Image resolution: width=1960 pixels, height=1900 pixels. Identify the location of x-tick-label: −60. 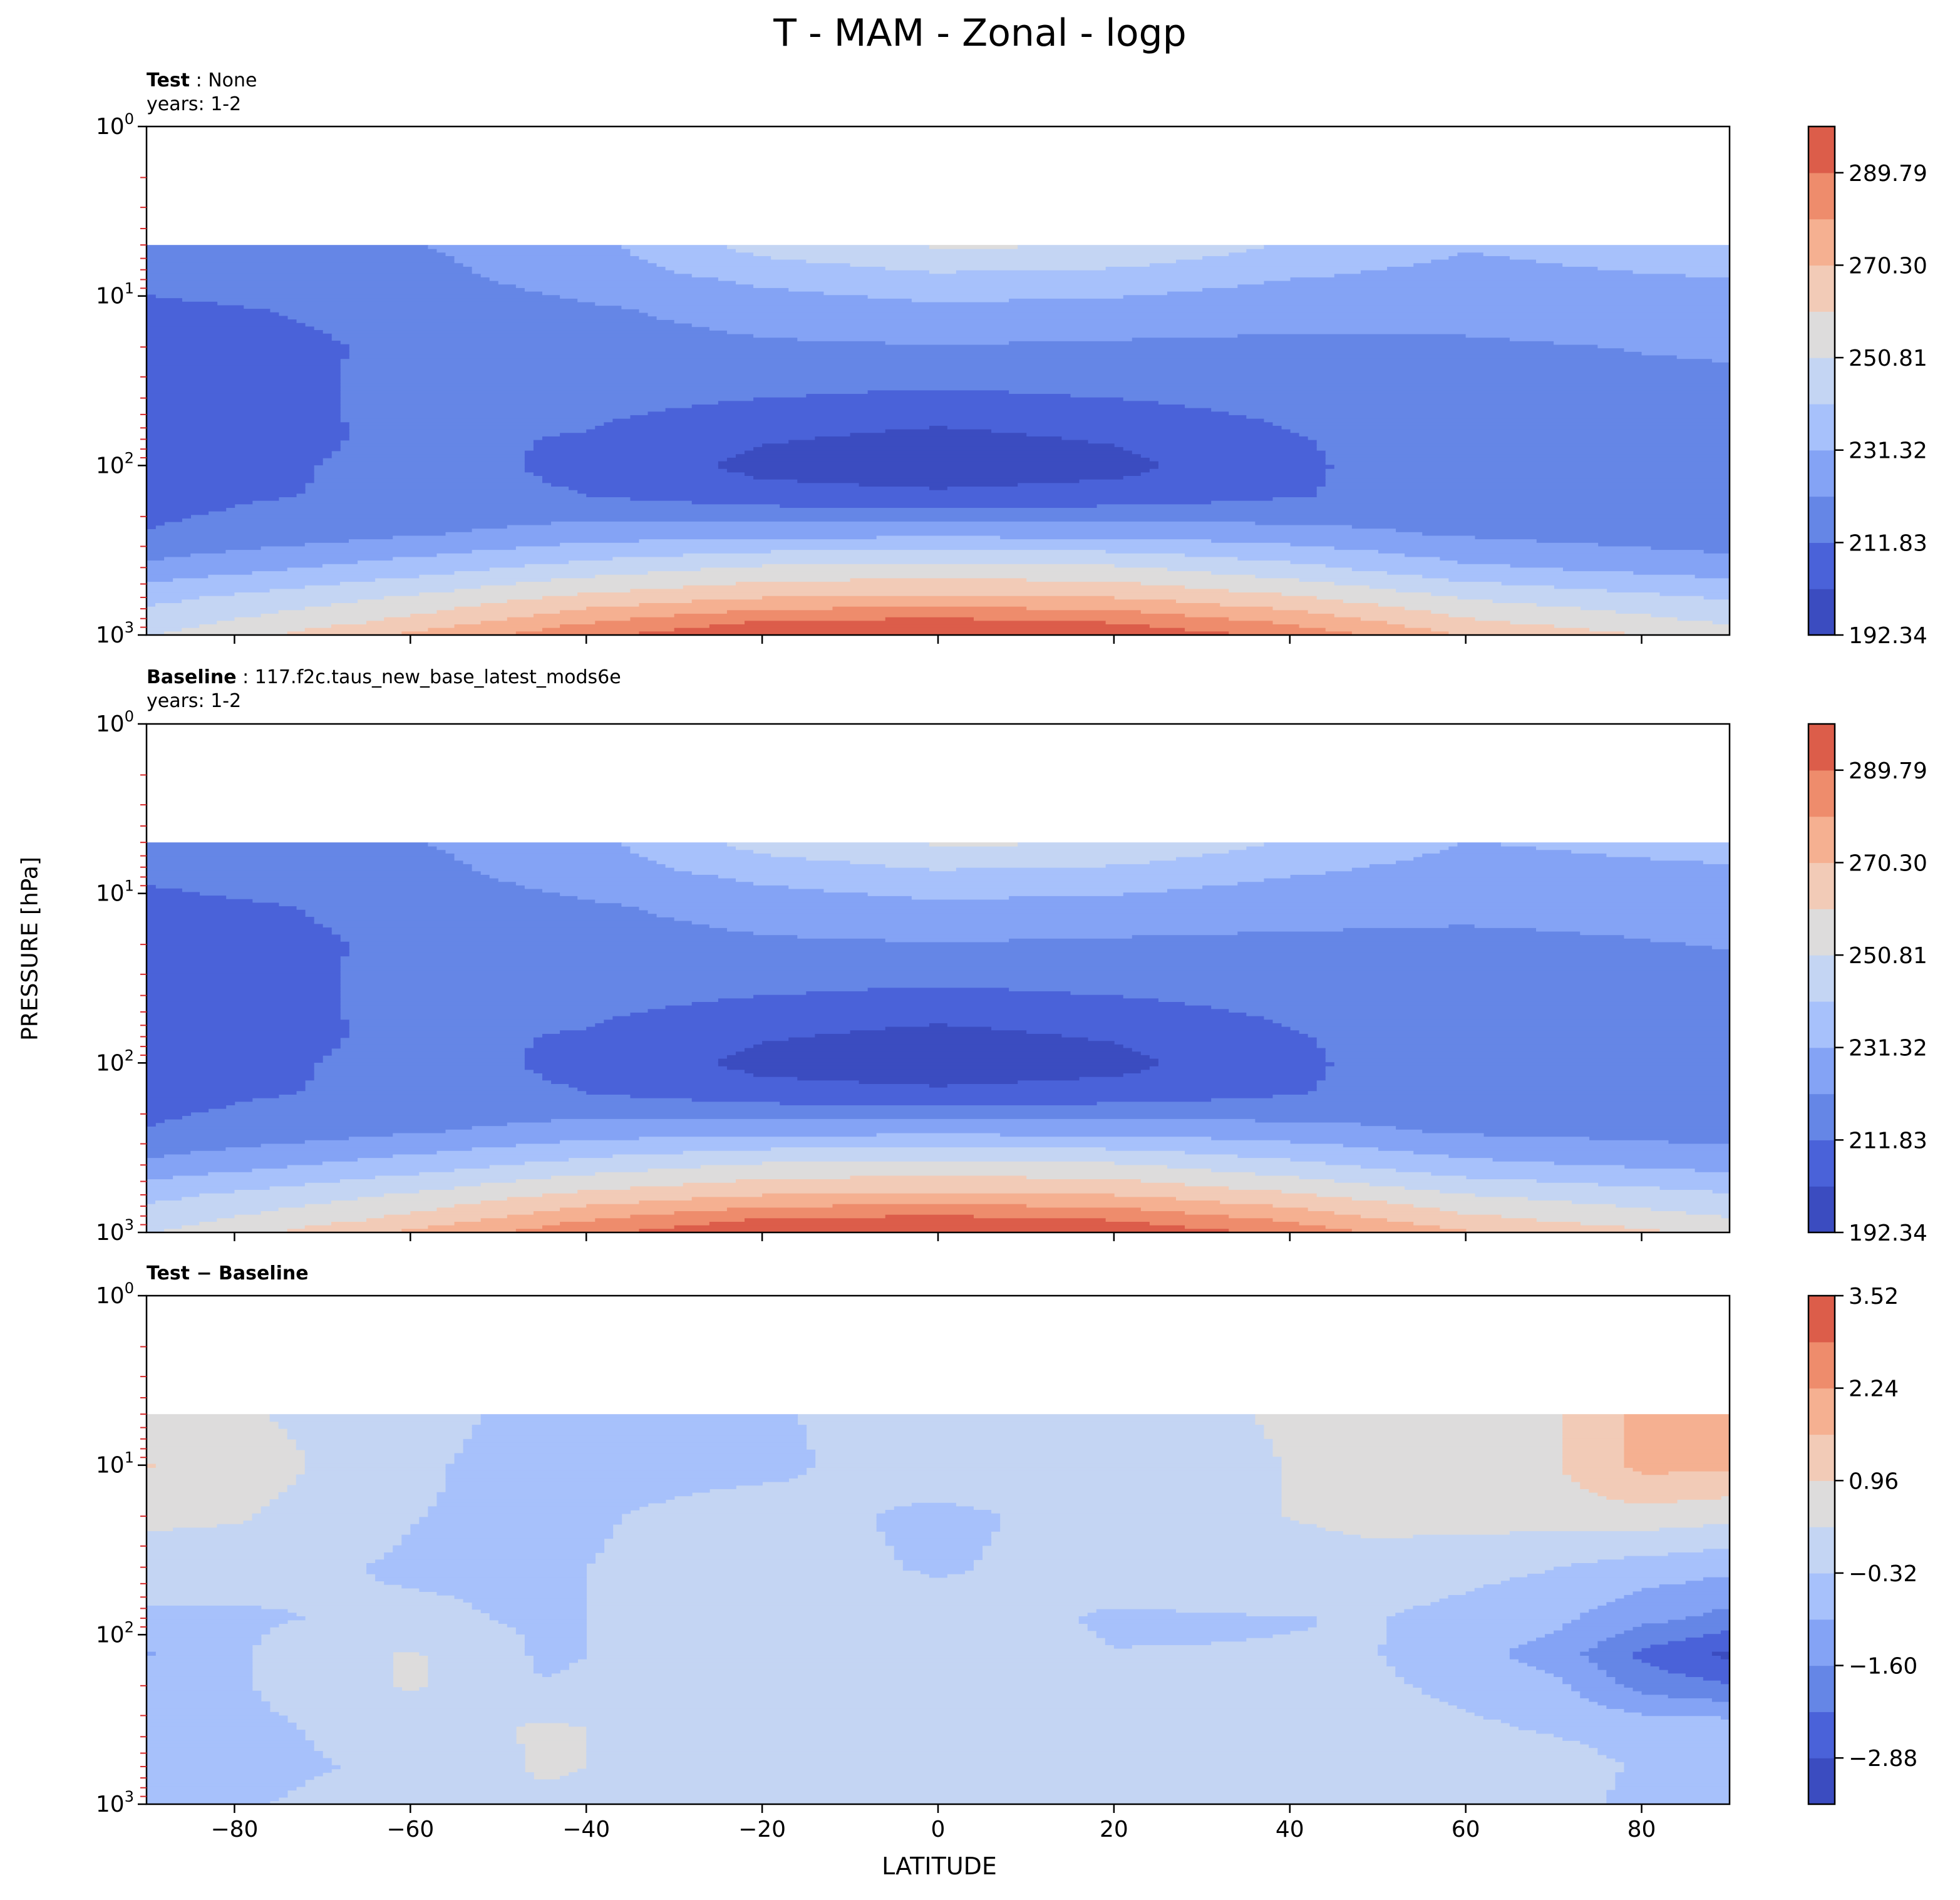
(410, 1829).